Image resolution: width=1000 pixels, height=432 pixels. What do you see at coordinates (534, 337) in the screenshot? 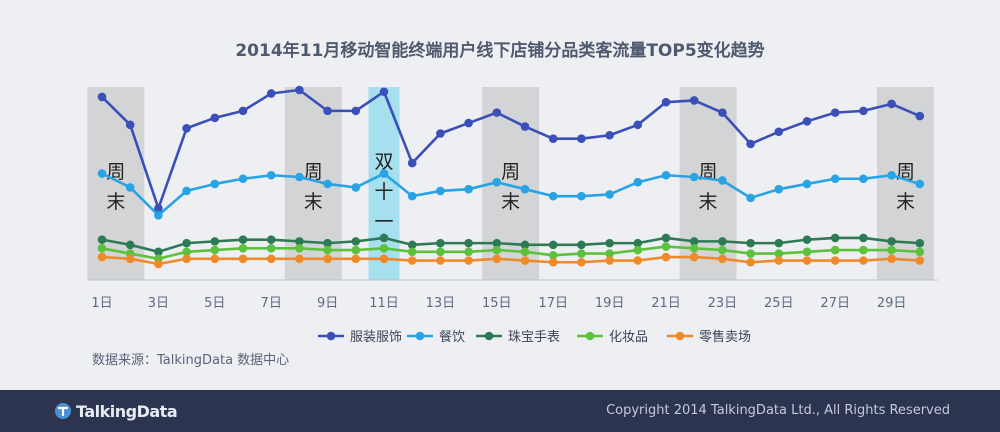
I see `legend-label: 珠宝手表` at bounding box center [534, 337].